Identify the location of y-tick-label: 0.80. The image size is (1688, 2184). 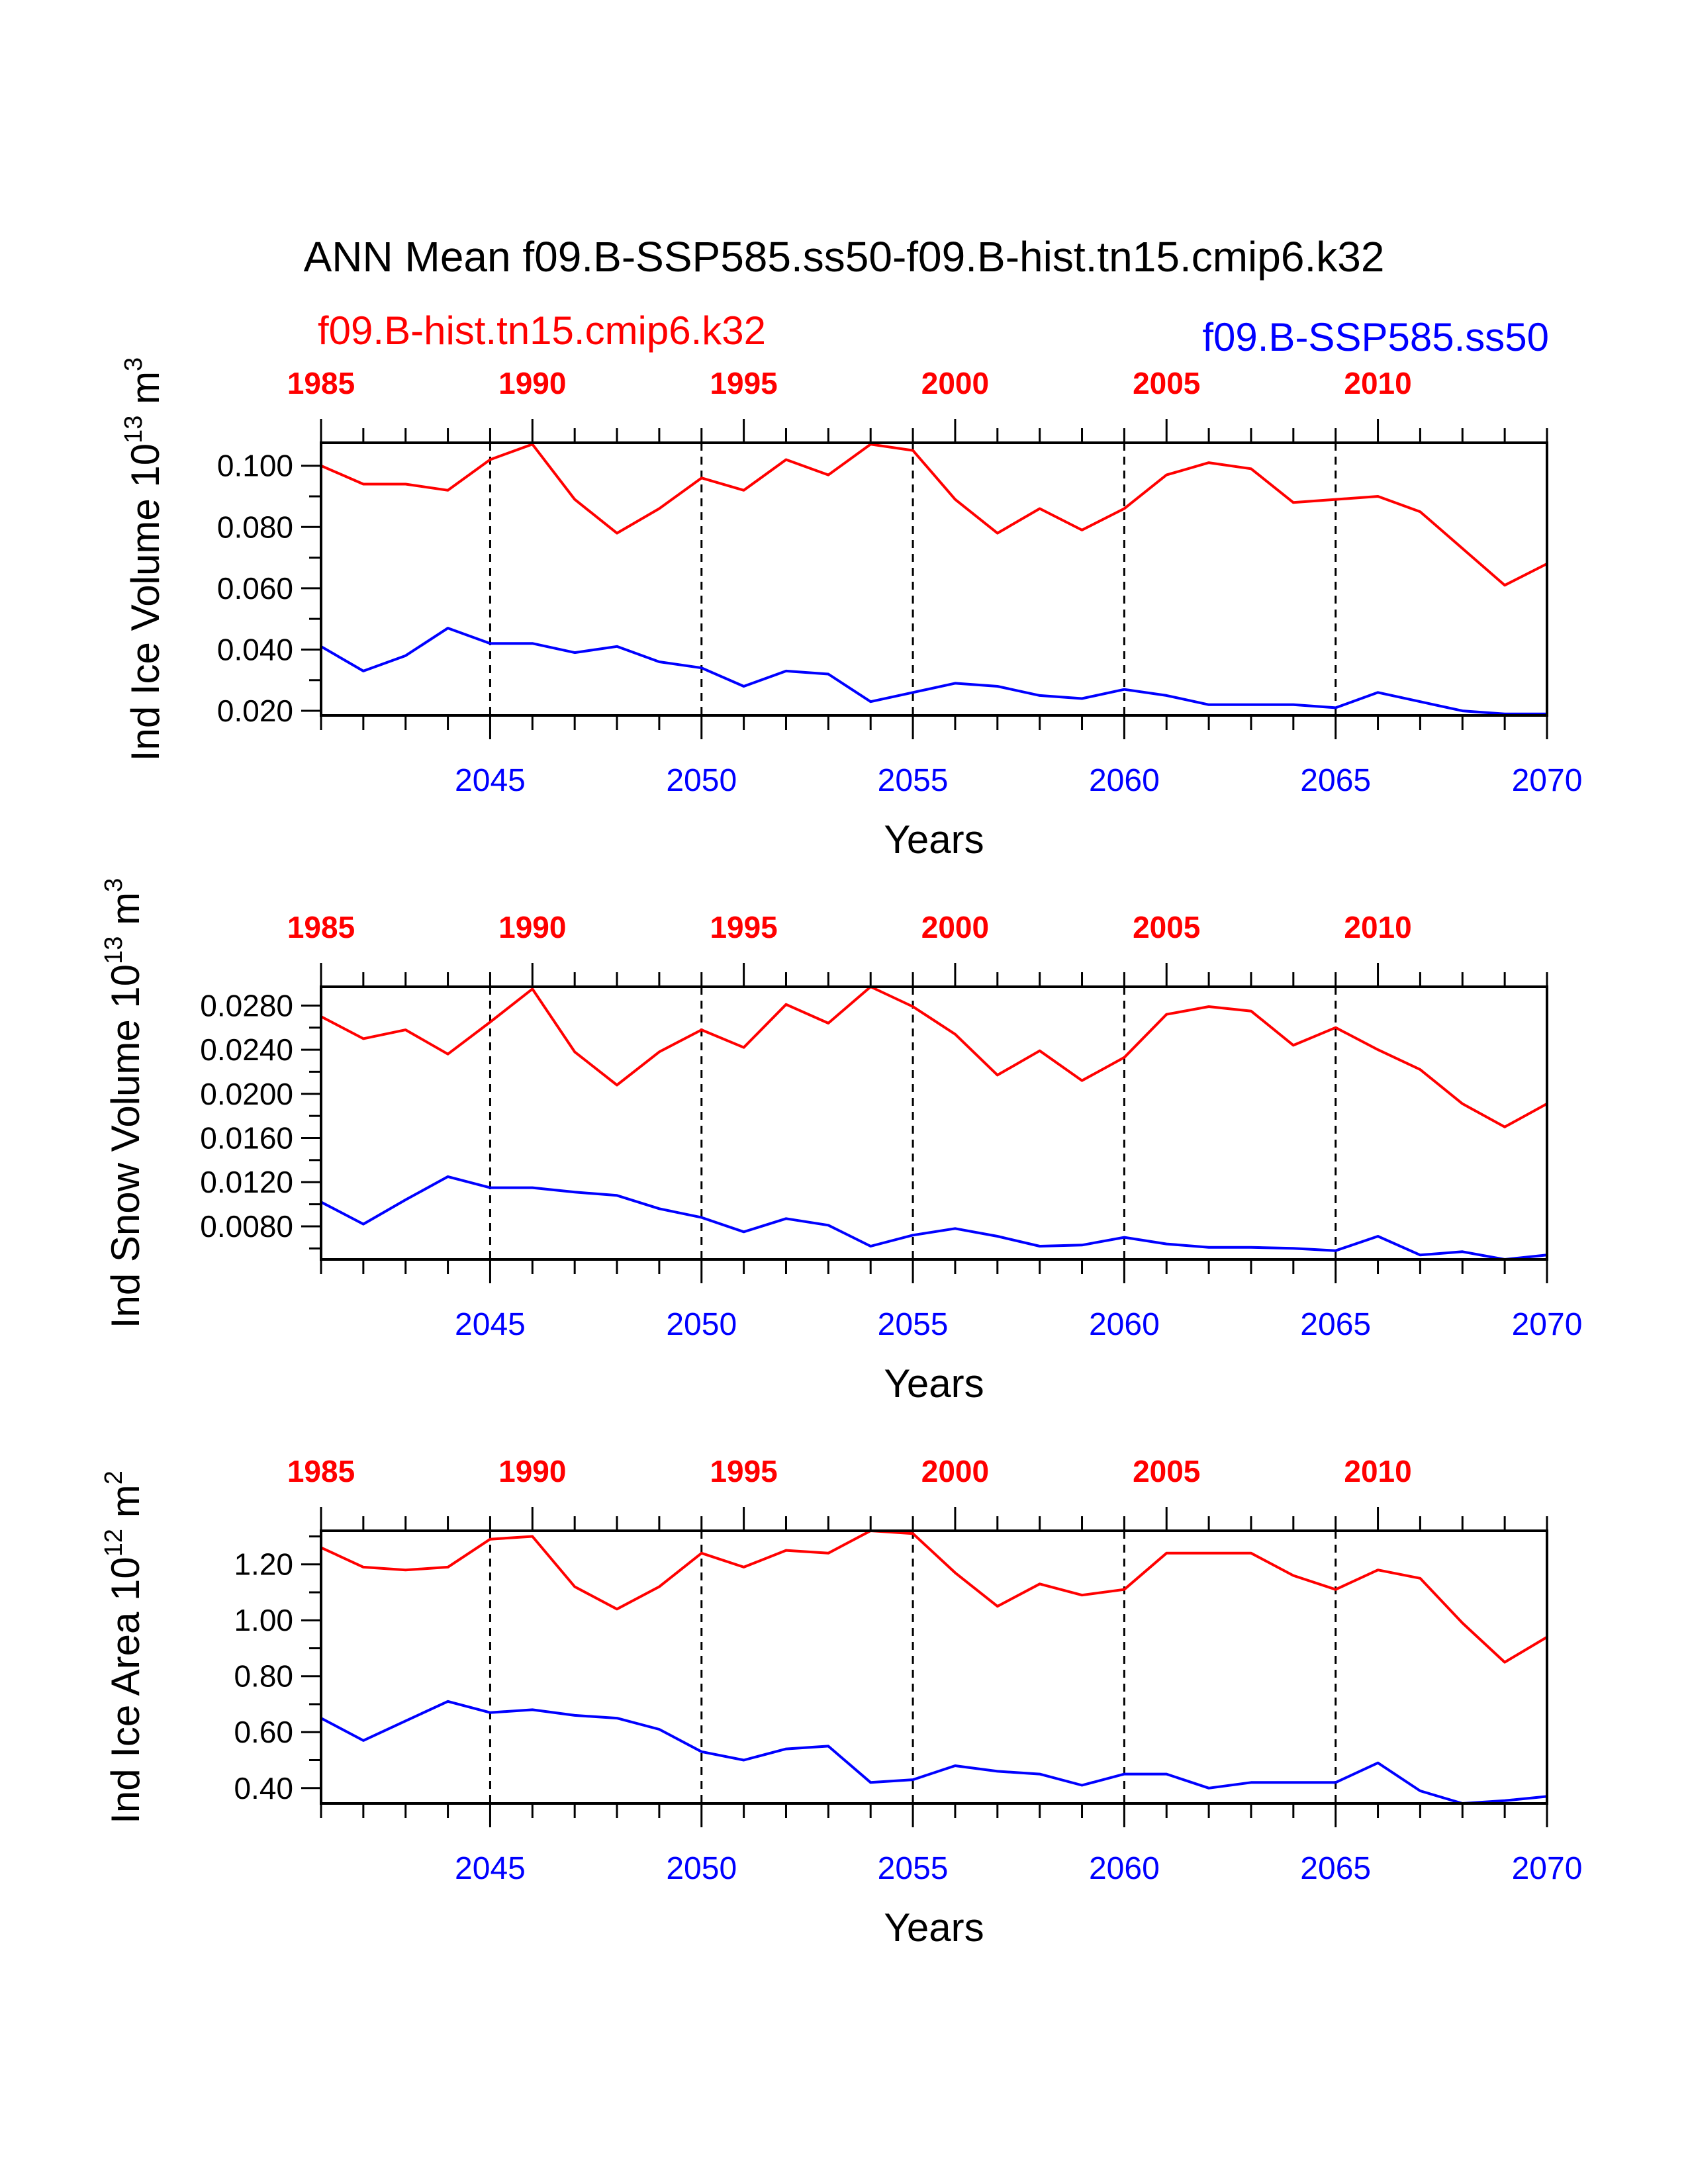
(263, 1676).